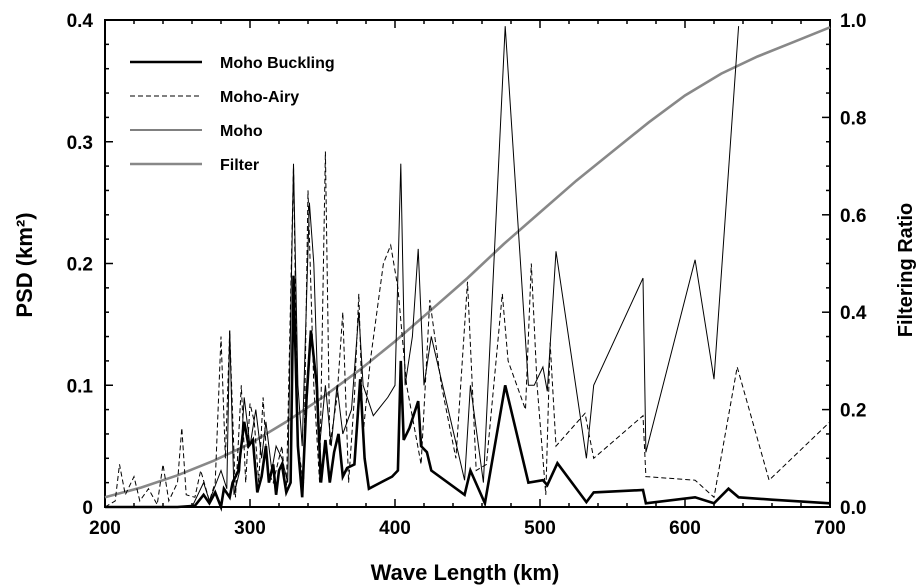 The width and height of the screenshot is (920, 585). What do you see at coordinates (259, 97) in the screenshot?
I see `legend-label: Moho-Airy` at bounding box center [259, 97].